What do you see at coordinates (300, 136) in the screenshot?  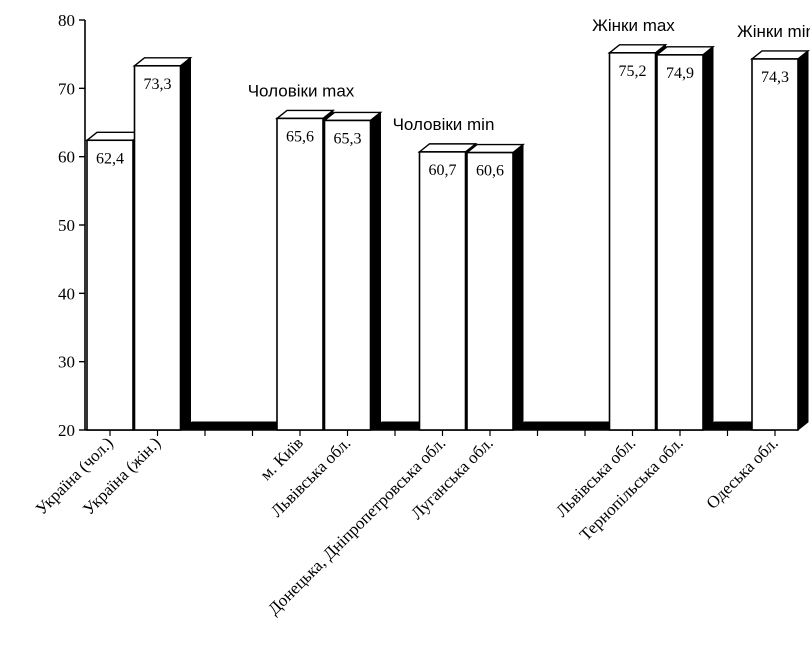 I see `value-label: 65,6` at bounding box center [300, 136].